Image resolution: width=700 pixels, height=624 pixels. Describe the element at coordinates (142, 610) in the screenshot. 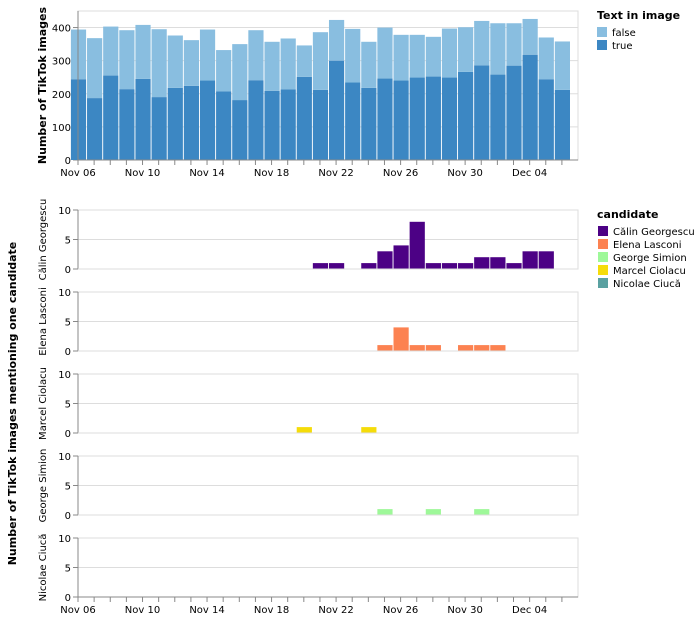

I see `facet-x-tick-label: Nov 10` at that location.